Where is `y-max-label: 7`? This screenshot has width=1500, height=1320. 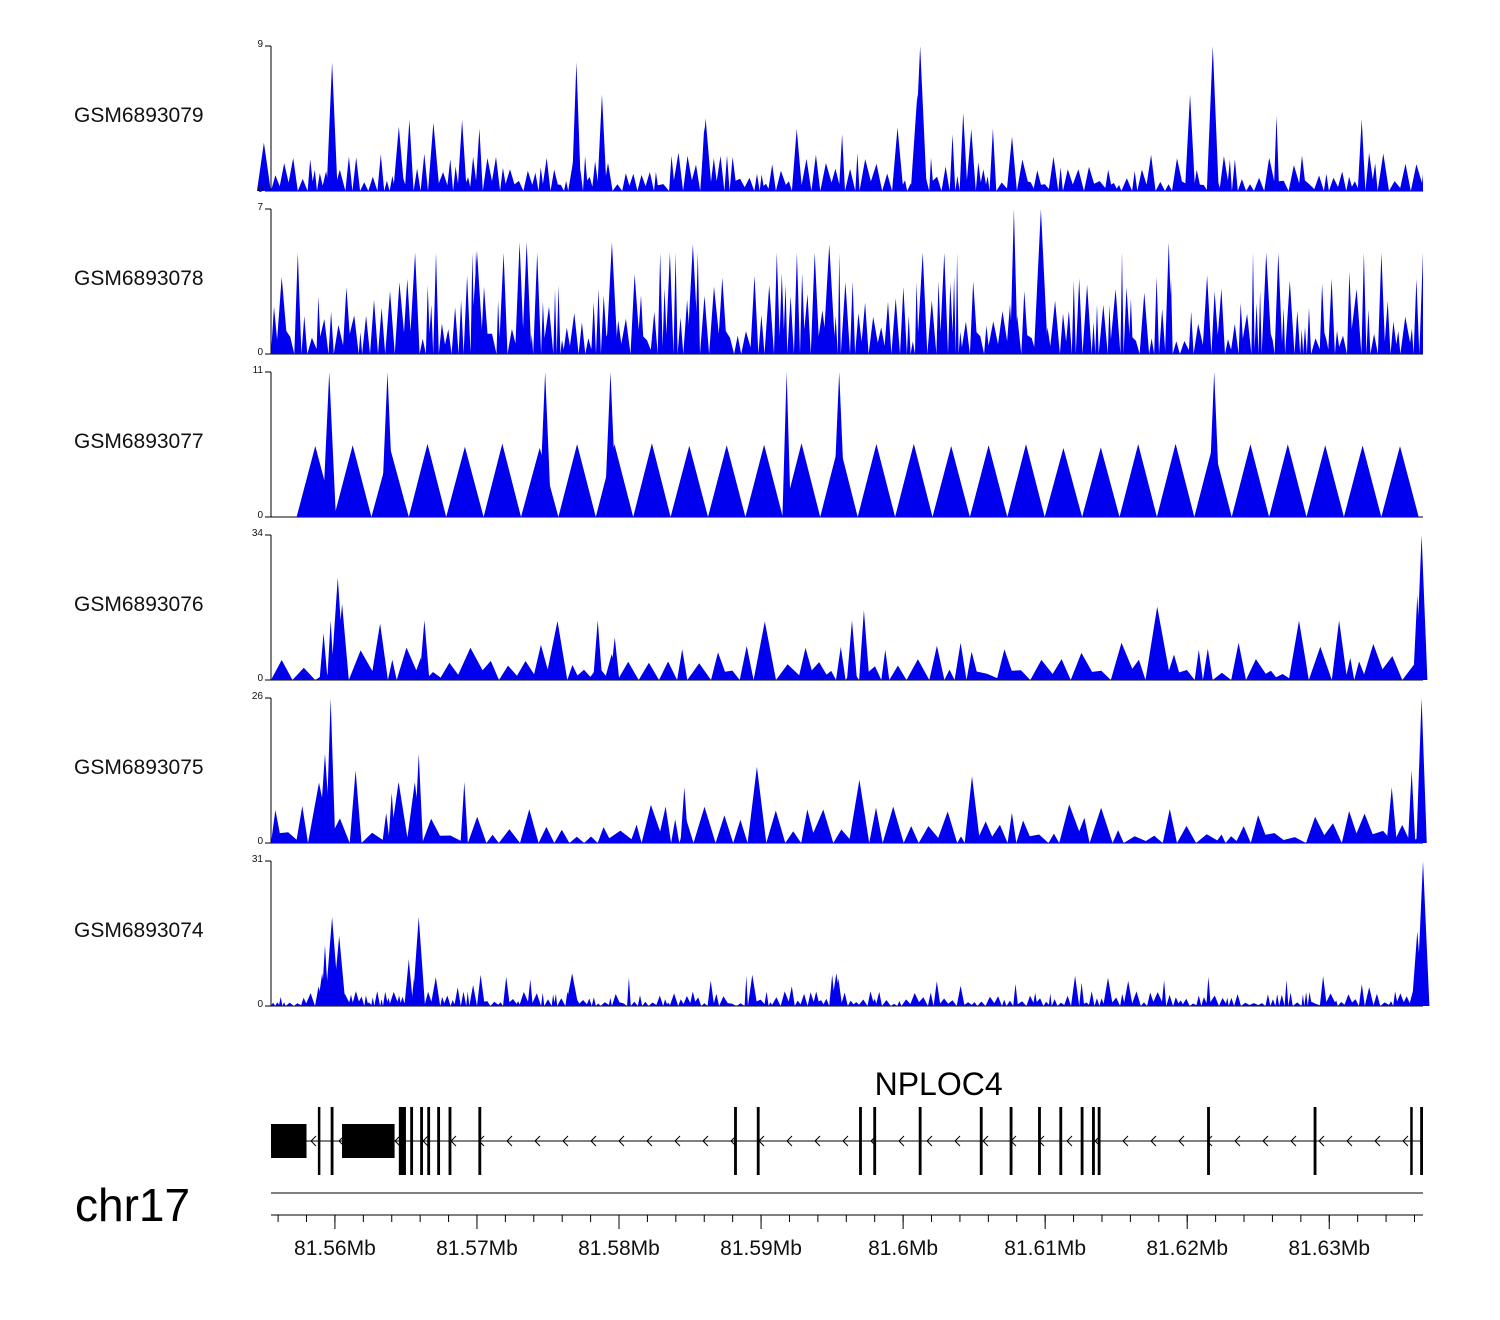 y-max-label: 7 is located at coordinates (260, 207).